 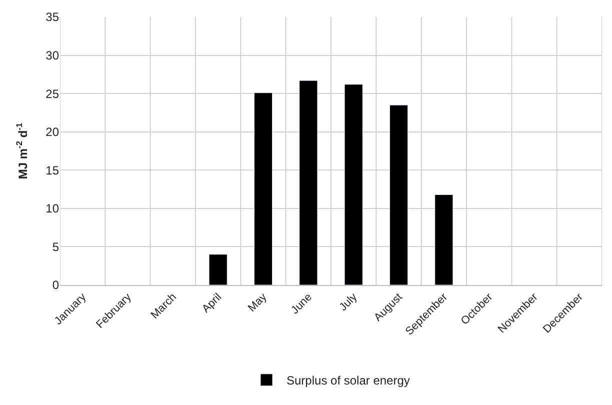 What do you see at coordinates (56, 247) in the screenshot?
I see `y-tick-label: 5` at bounding box center [56, 247].